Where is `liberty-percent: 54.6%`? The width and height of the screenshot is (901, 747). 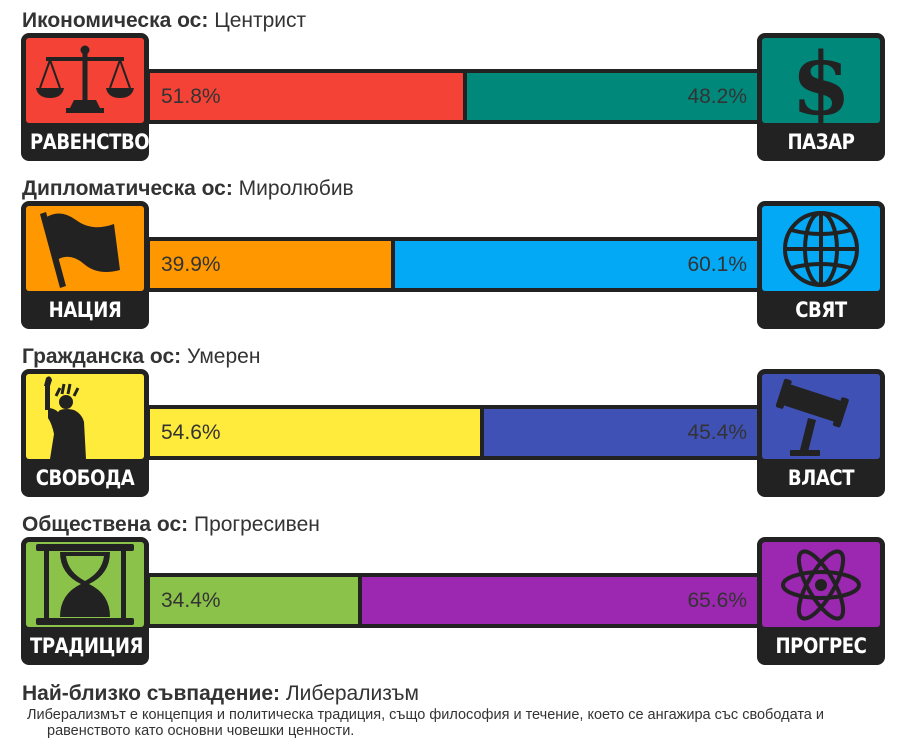 liberty-percent: 54.6% is located at coordinates (191, 432).